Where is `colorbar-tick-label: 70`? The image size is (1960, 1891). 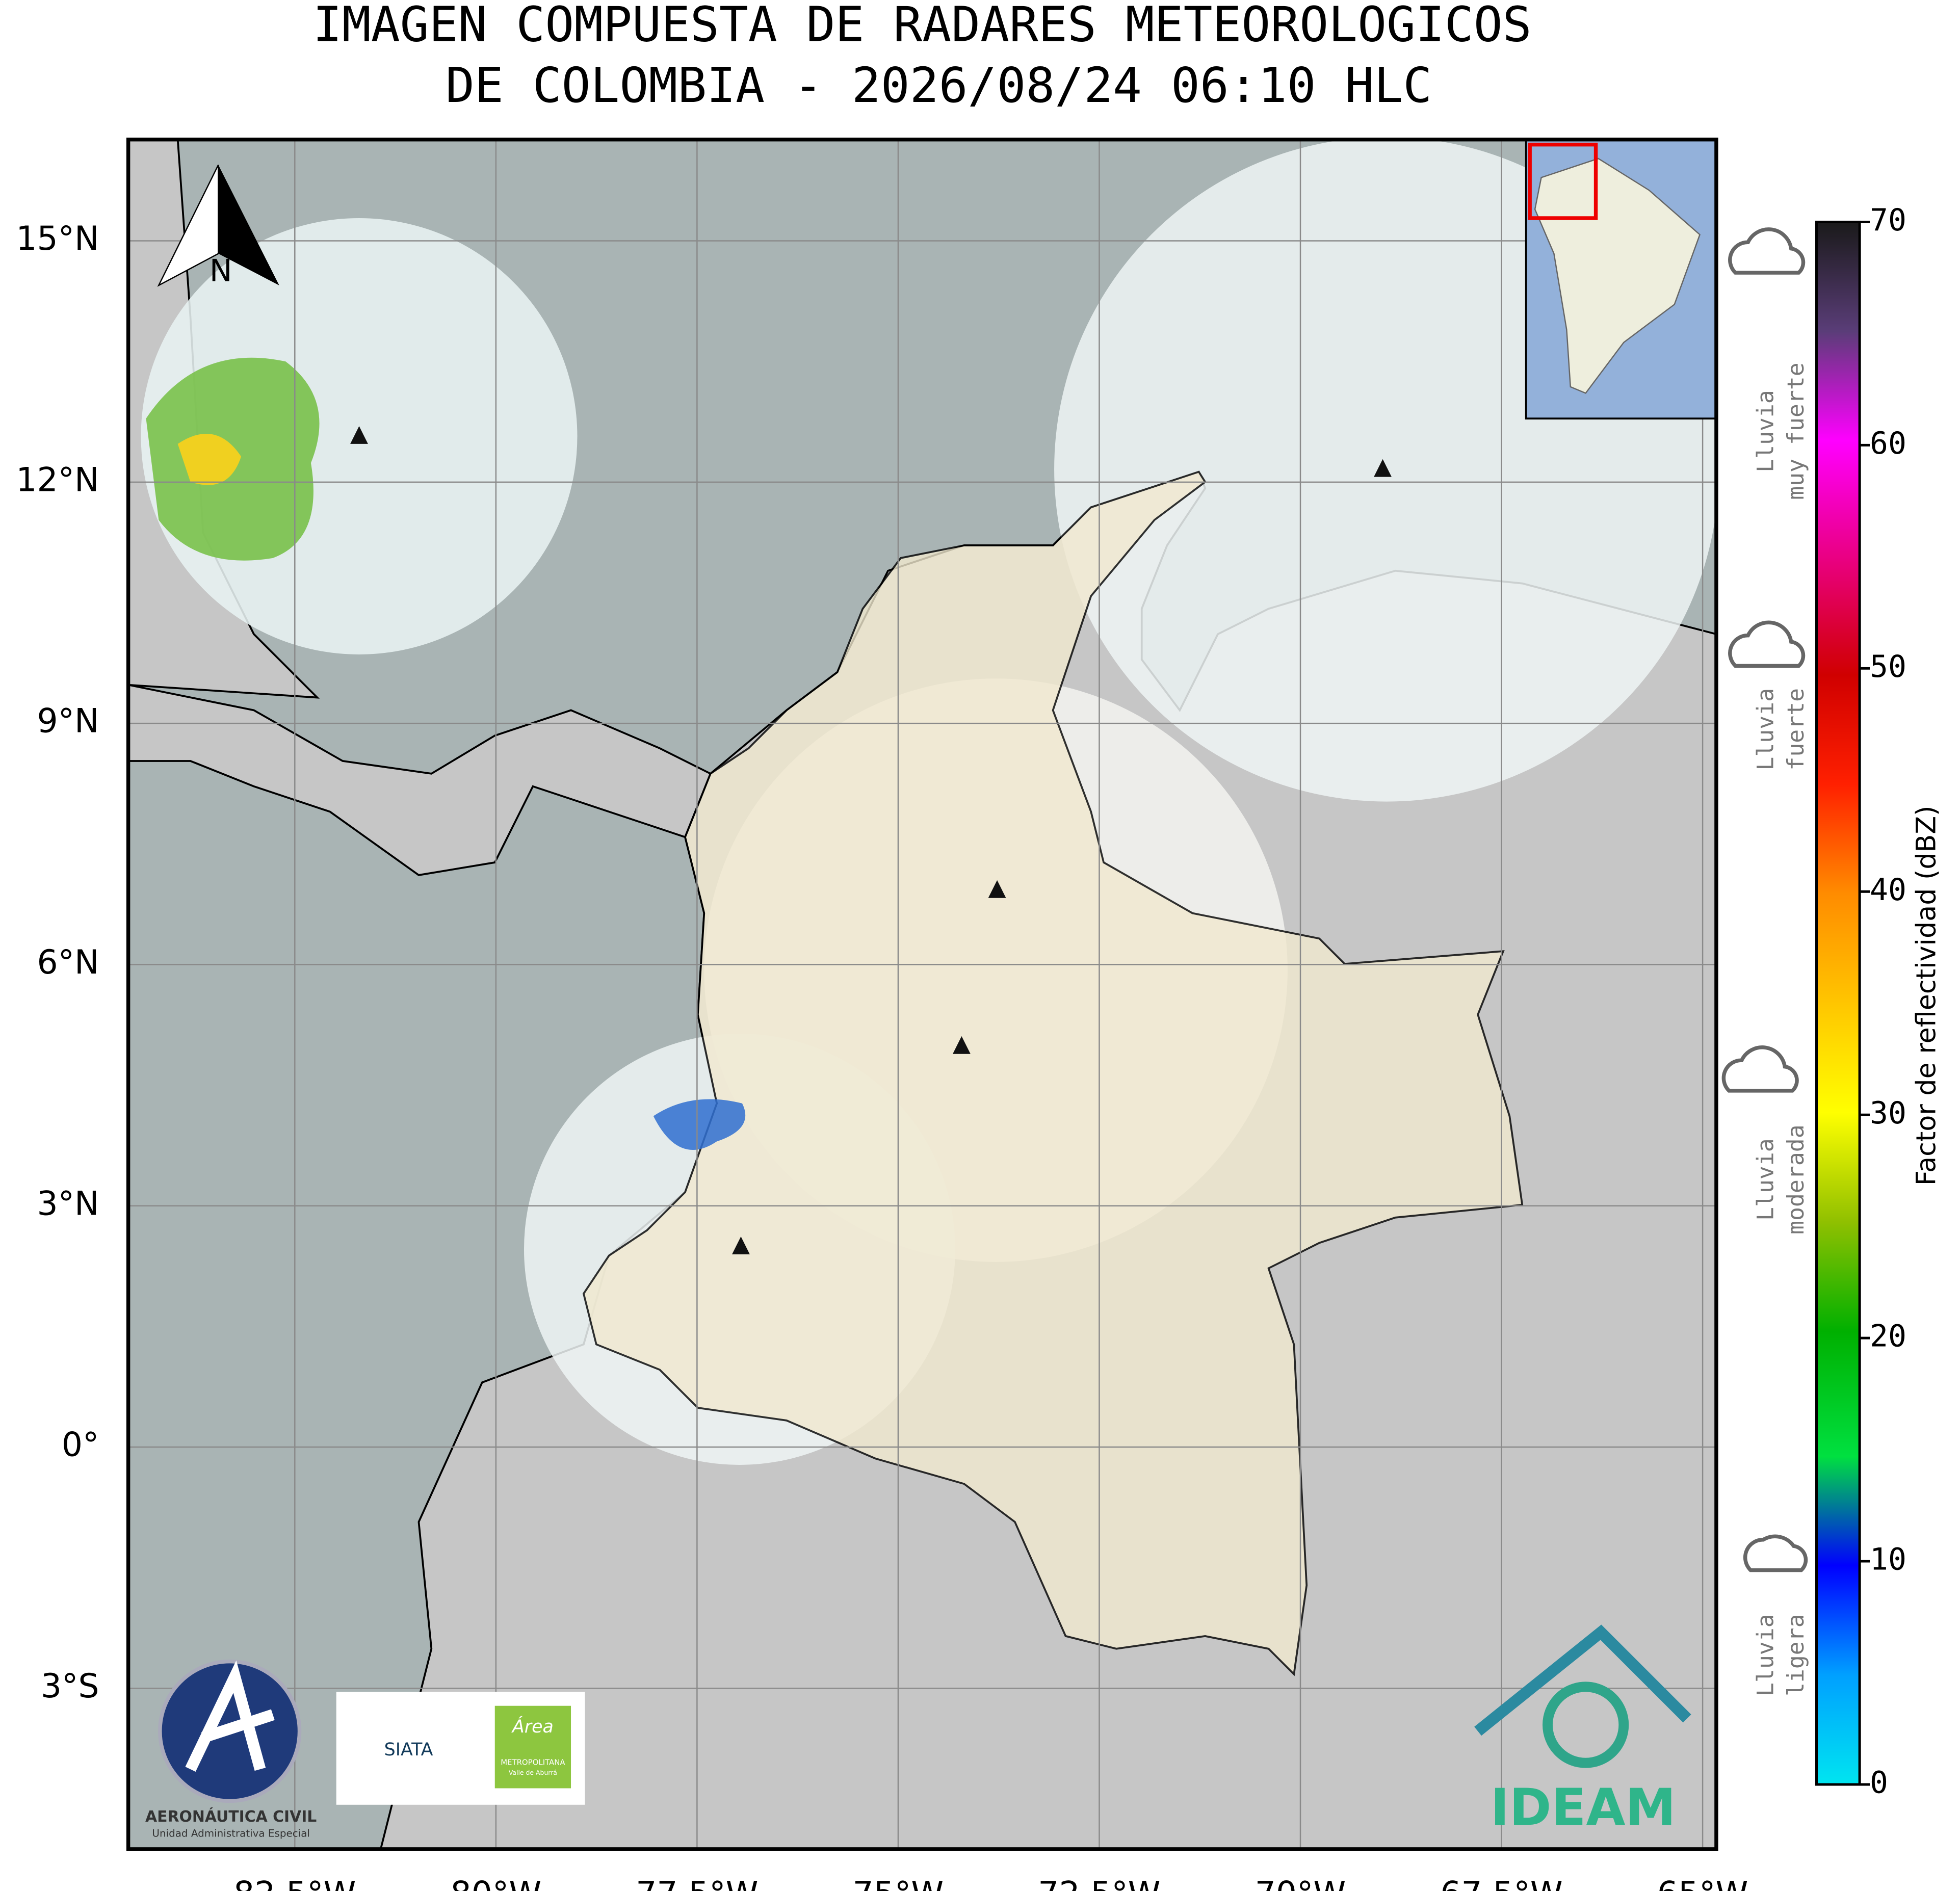 colorbar-tick-label: 70 is located at coordinates (1888, 220).